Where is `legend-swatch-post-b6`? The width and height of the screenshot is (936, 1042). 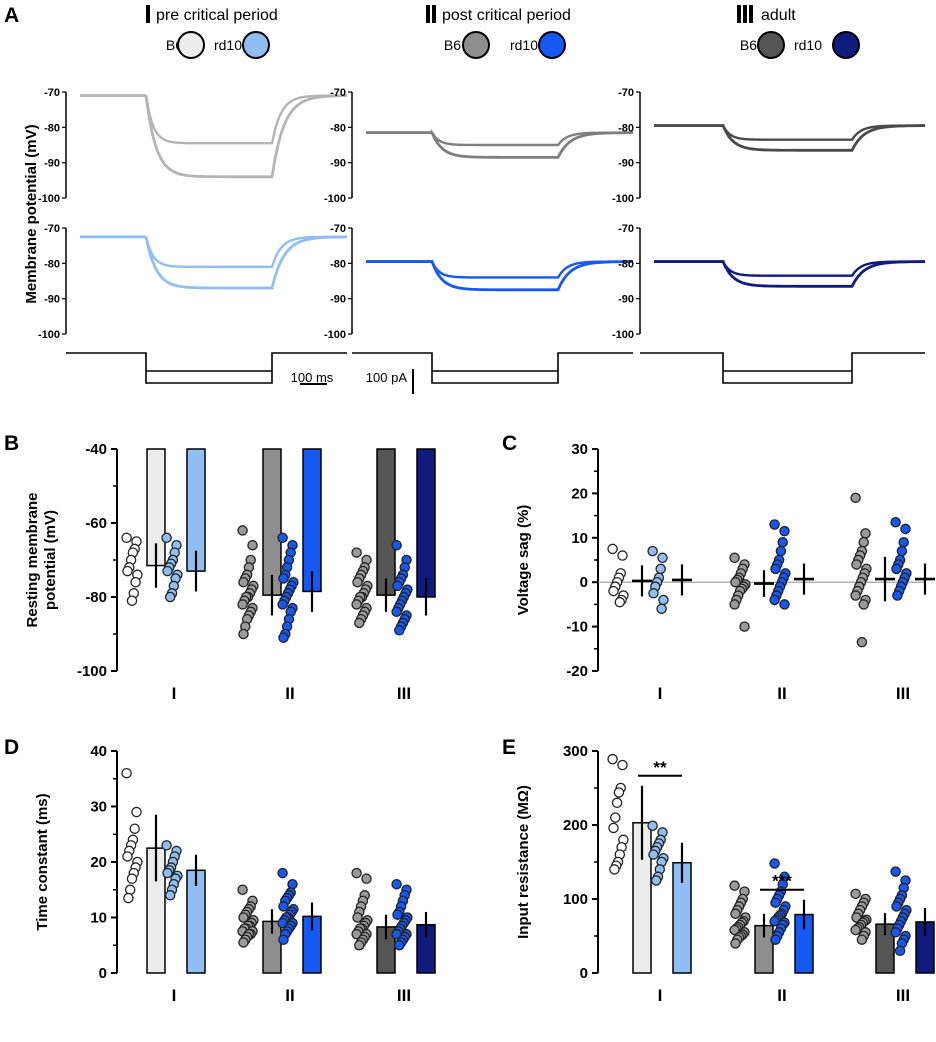
legend-swatch-post-b6 is located at coordinates (476, 45).